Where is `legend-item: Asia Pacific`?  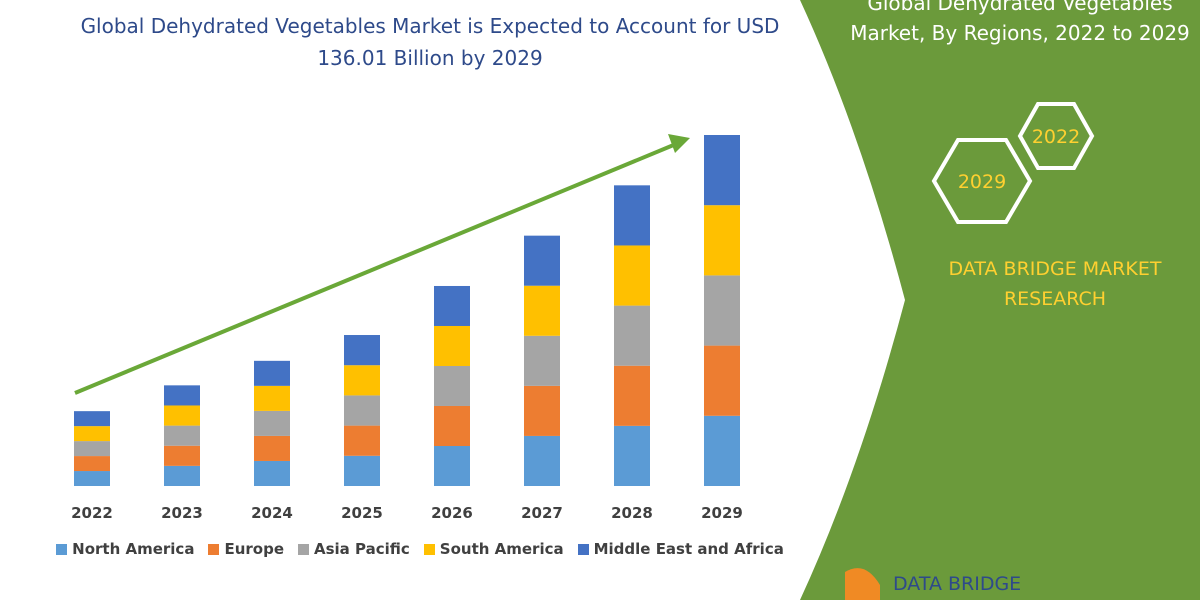 legend-item: Asia Pacific is located at coordinates (354, 549).